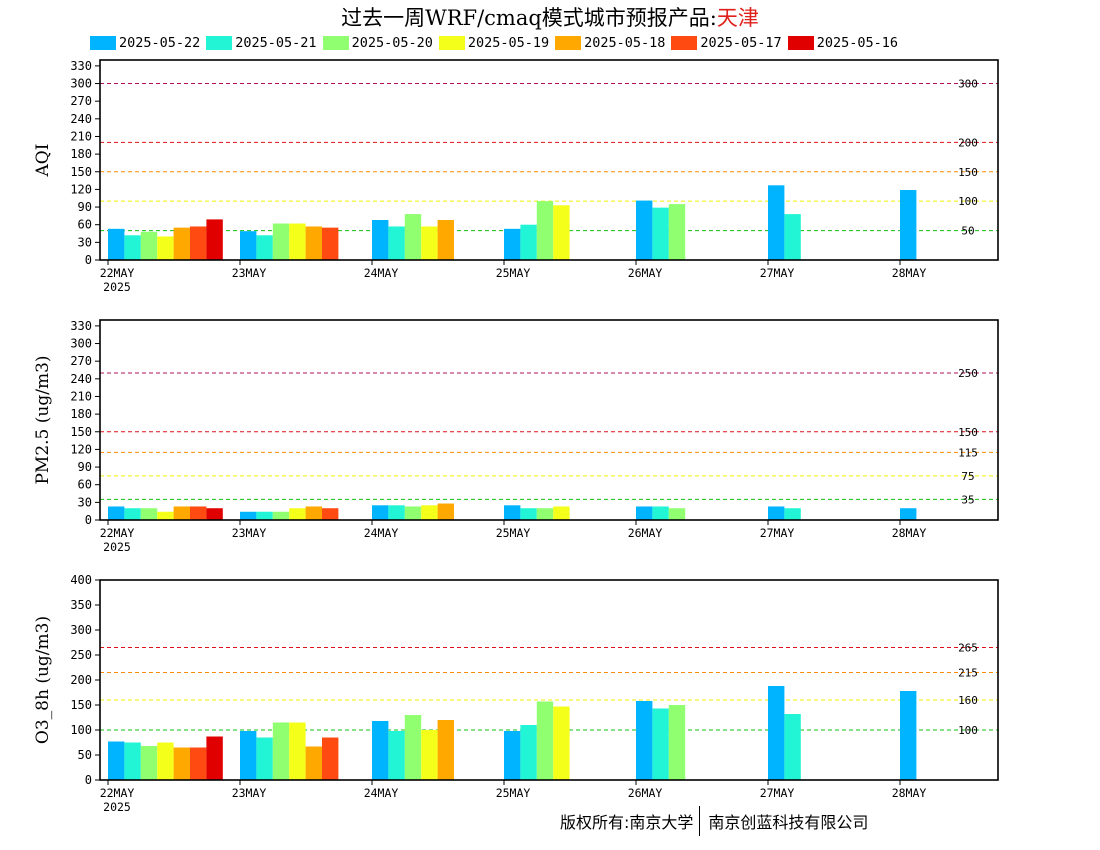 The width and height of the screenshot is (1100, 850). Describe the element at coordinates (968, 172) in the screenshot. I see `threshold-label: 150` at that location.